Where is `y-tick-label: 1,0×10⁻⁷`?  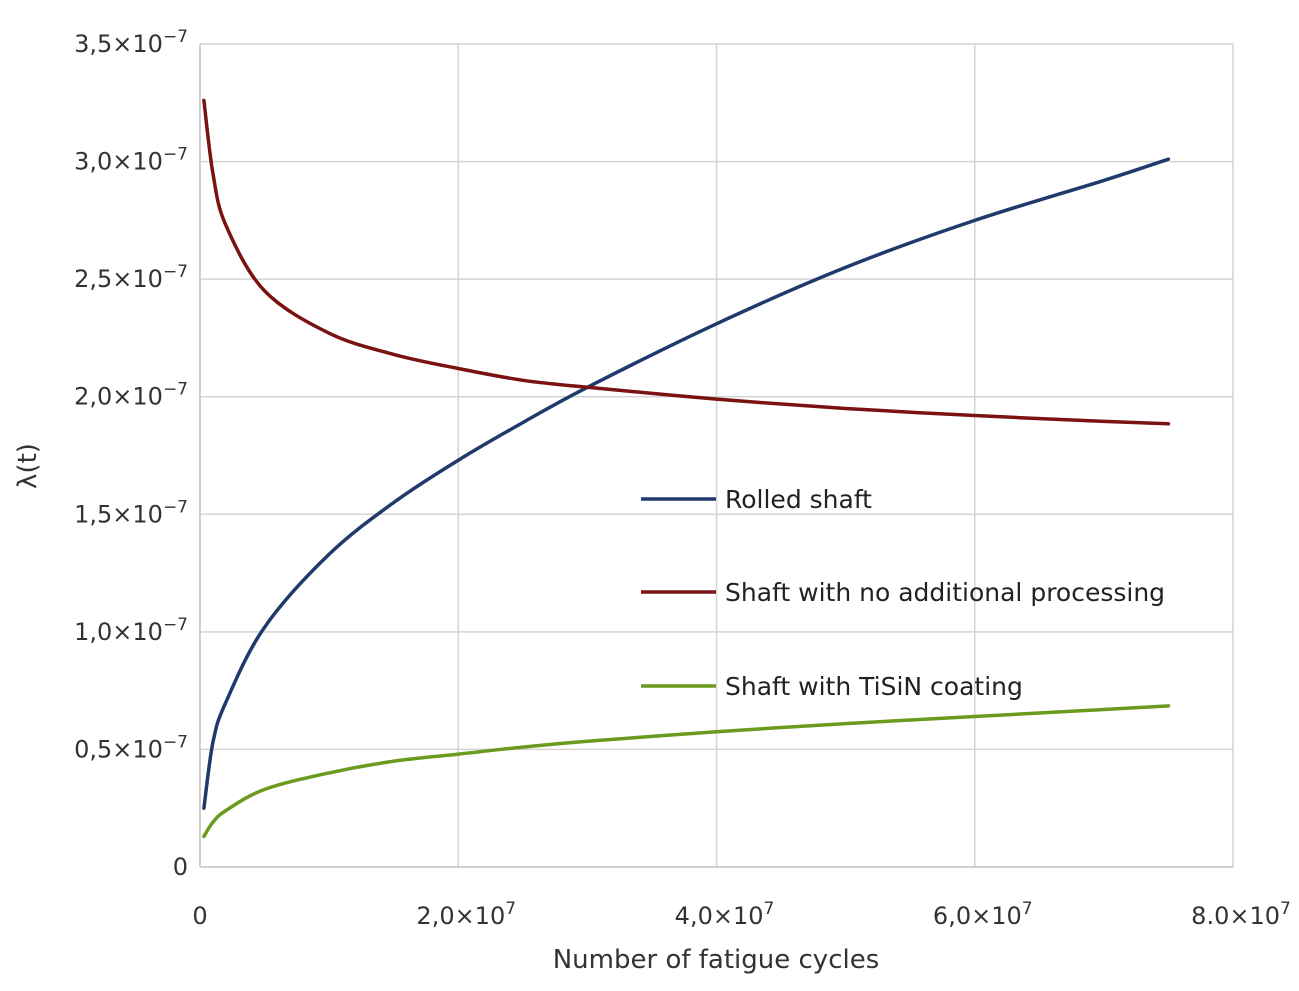
y-tick-label: 1,0×10⁻⁷ is located at coordinates (131, 630).